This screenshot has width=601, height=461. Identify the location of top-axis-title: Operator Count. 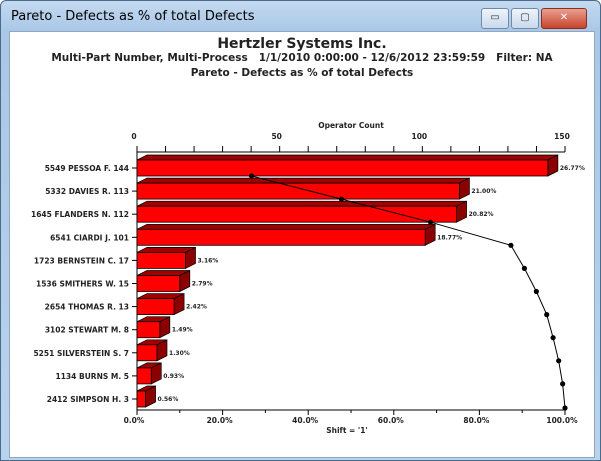
(351, 125).